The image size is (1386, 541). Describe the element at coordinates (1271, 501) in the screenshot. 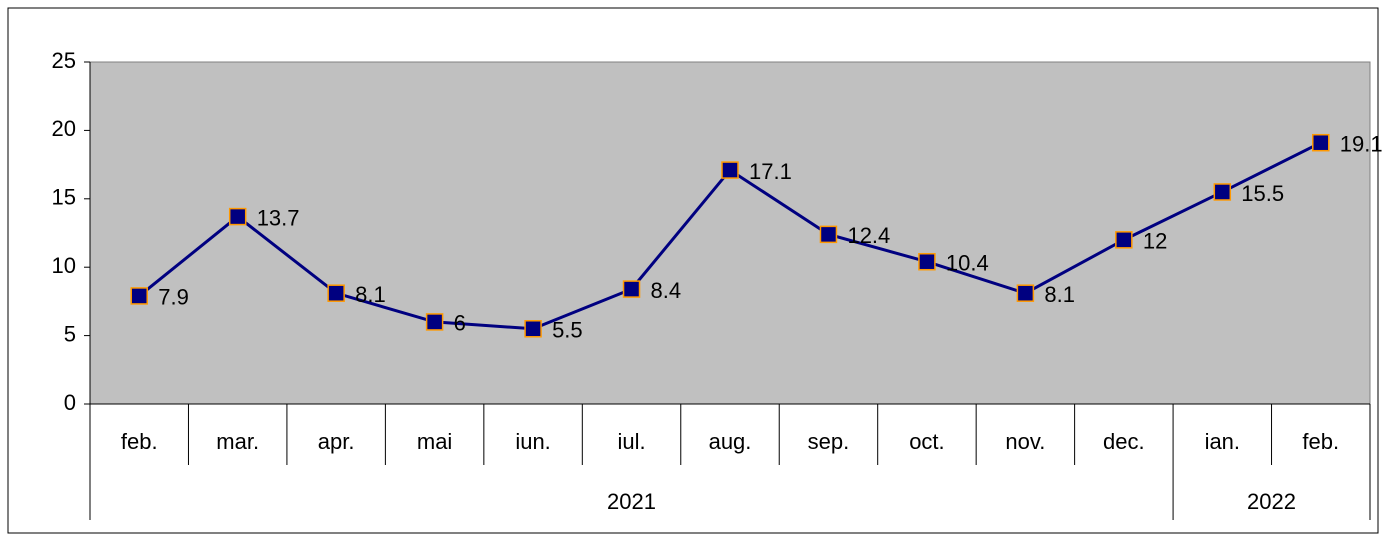

I see `x-group-label: 2022` at that location.